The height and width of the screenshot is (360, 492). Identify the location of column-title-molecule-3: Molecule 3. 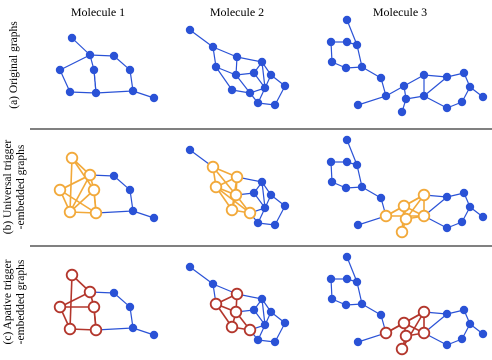
(400, 12).